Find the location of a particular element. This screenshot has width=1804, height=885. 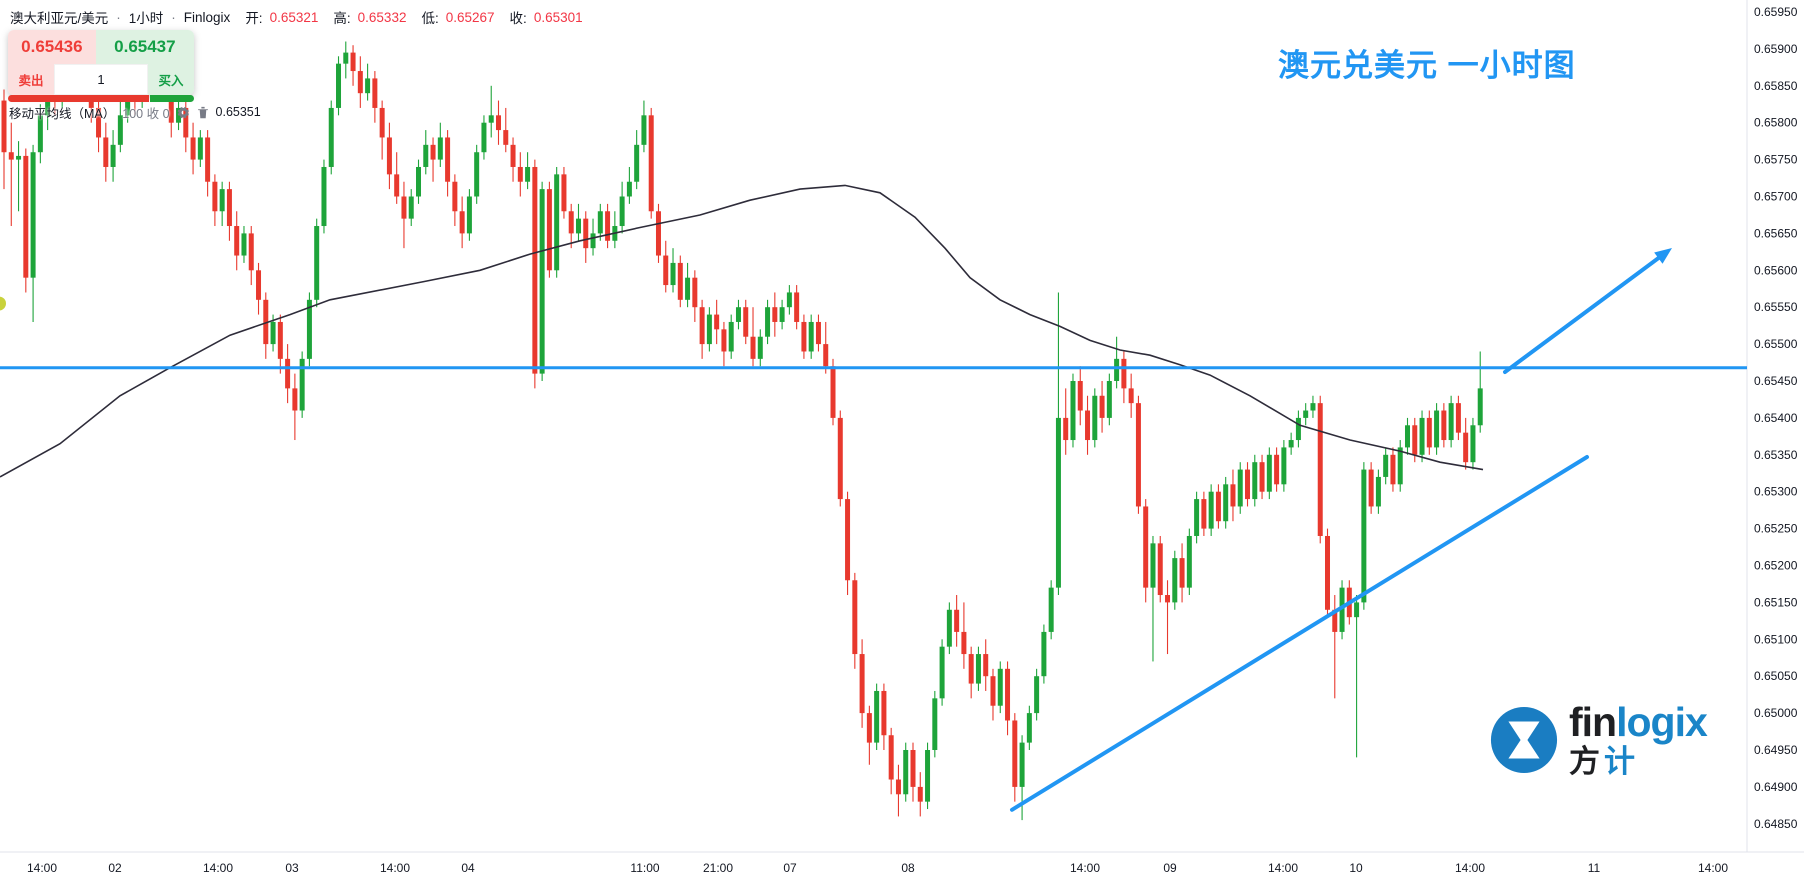

ma-indicator-legend: 移动平均线（MA） 100 收 0 0.65351 is located at coordinates (135, 112).